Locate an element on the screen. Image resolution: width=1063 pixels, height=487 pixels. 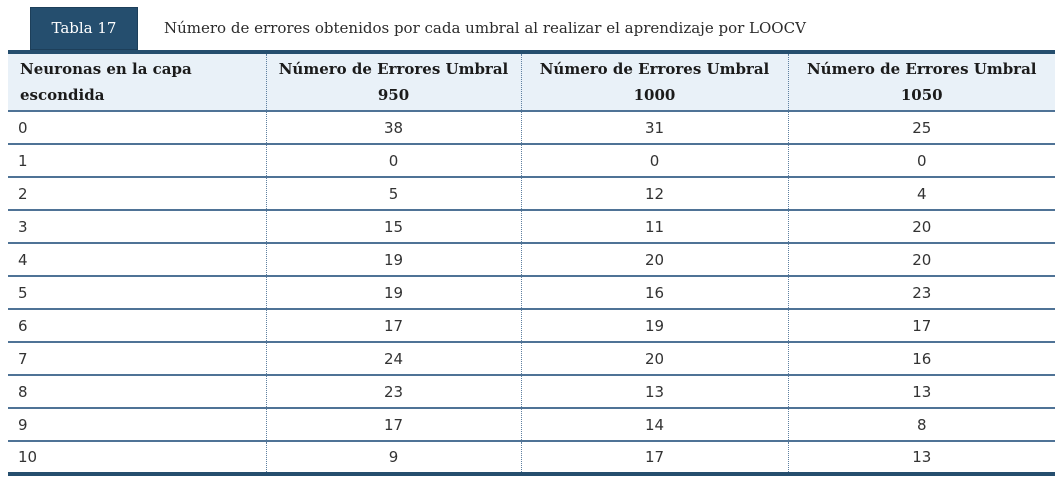
column-header-umbral-1050: Número de Errores Umbral 1050 is located at coordinates (921, 82).